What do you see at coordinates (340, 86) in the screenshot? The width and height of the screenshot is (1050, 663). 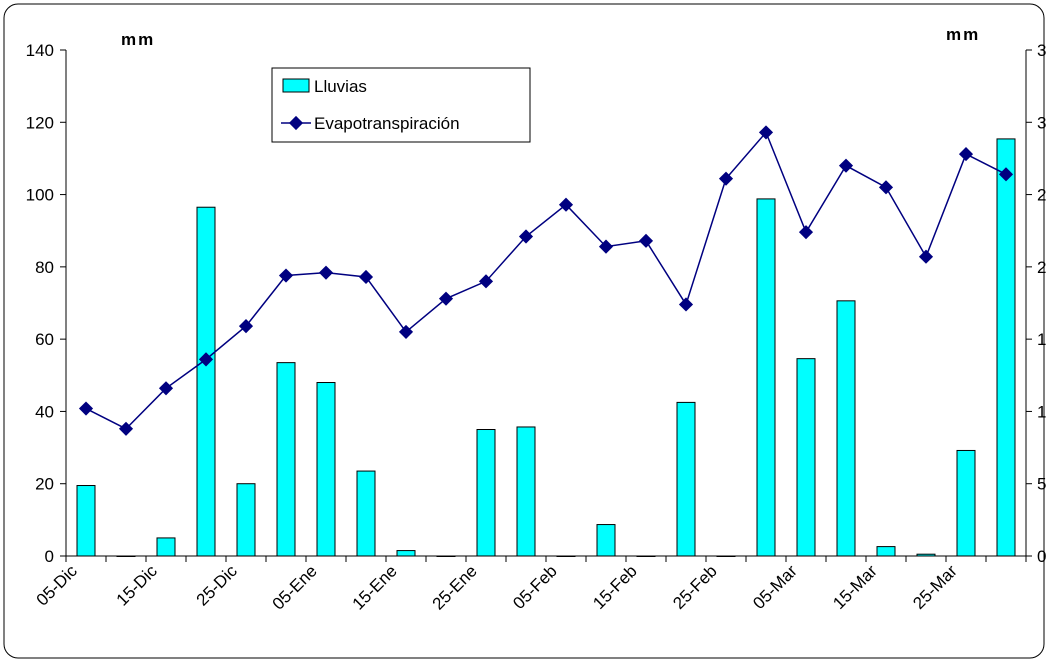 I see `legend-label-lluvias: Lluvias` at bounding box center [340, 86].